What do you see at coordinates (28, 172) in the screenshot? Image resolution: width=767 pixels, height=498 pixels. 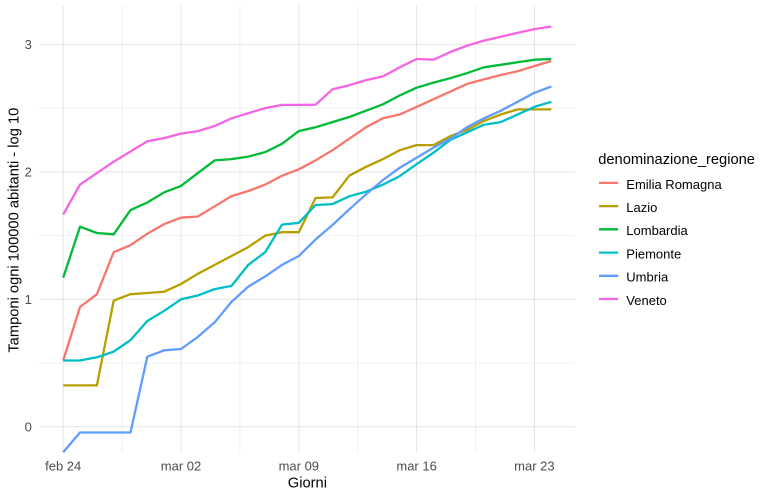 I see `svg-text: 2` at bounding box center [28, 172].